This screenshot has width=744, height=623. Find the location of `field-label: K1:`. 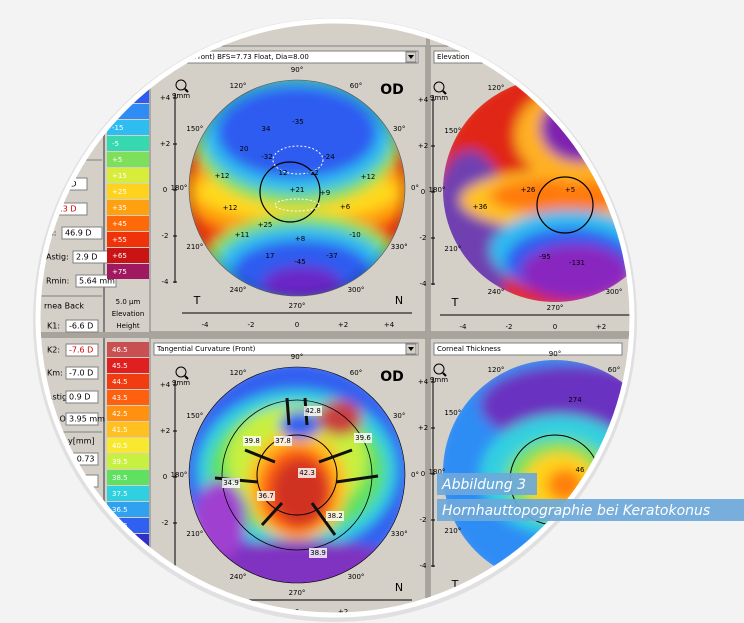

field-label: K1: is located at coordinates (53, 326).